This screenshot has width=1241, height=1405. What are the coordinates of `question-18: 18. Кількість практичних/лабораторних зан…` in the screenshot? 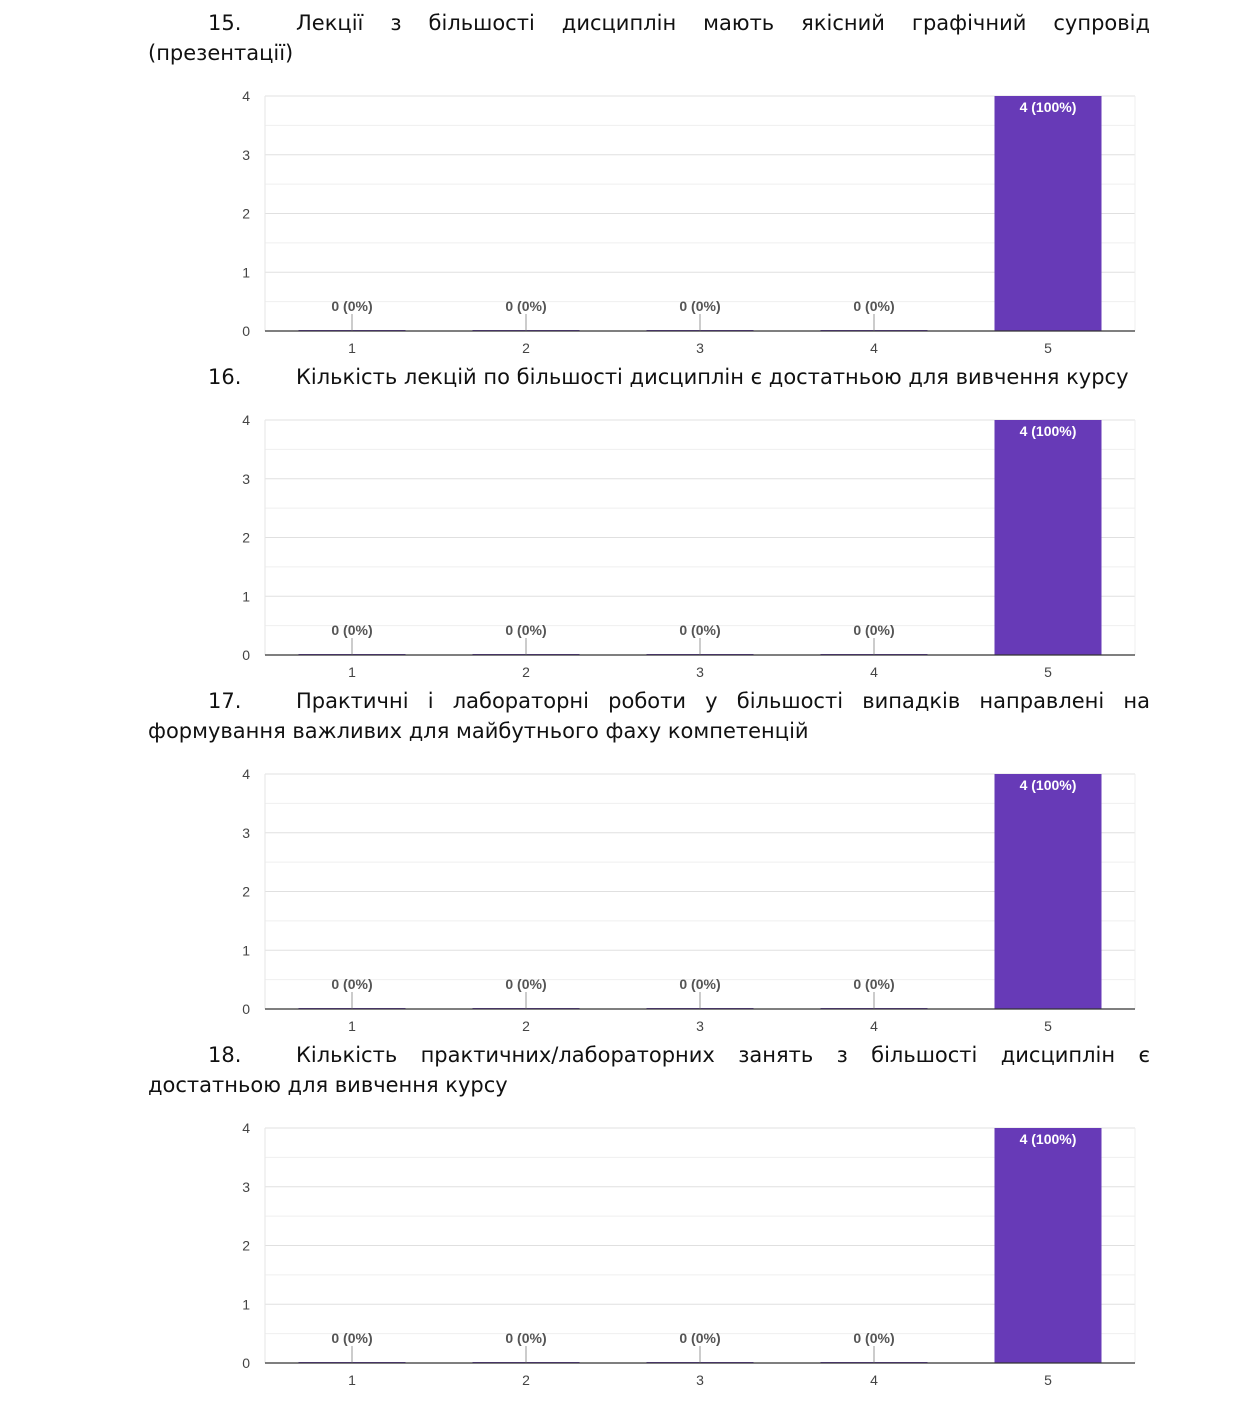 It's located at (649, 1070).